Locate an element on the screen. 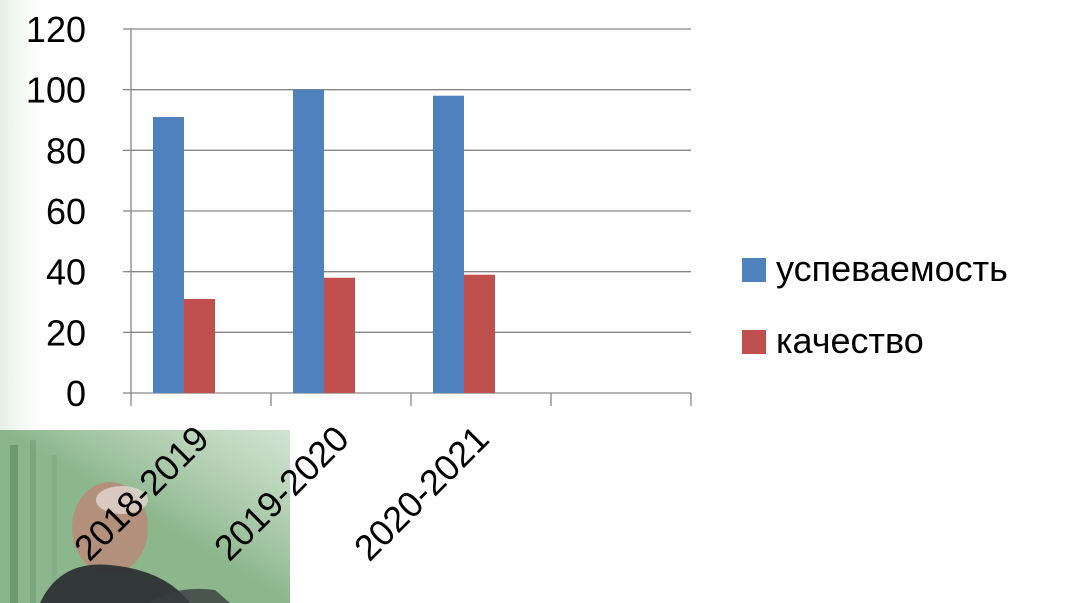  y-tick-label: 60 is located at coordinates (66, 211).